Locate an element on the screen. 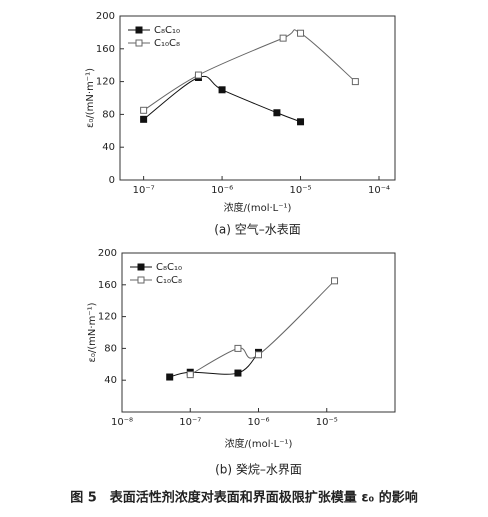 This screenshot has height=517, width=488. chart-caption: (b) 癸烷–水界面 is located at coordinates (258, 470).